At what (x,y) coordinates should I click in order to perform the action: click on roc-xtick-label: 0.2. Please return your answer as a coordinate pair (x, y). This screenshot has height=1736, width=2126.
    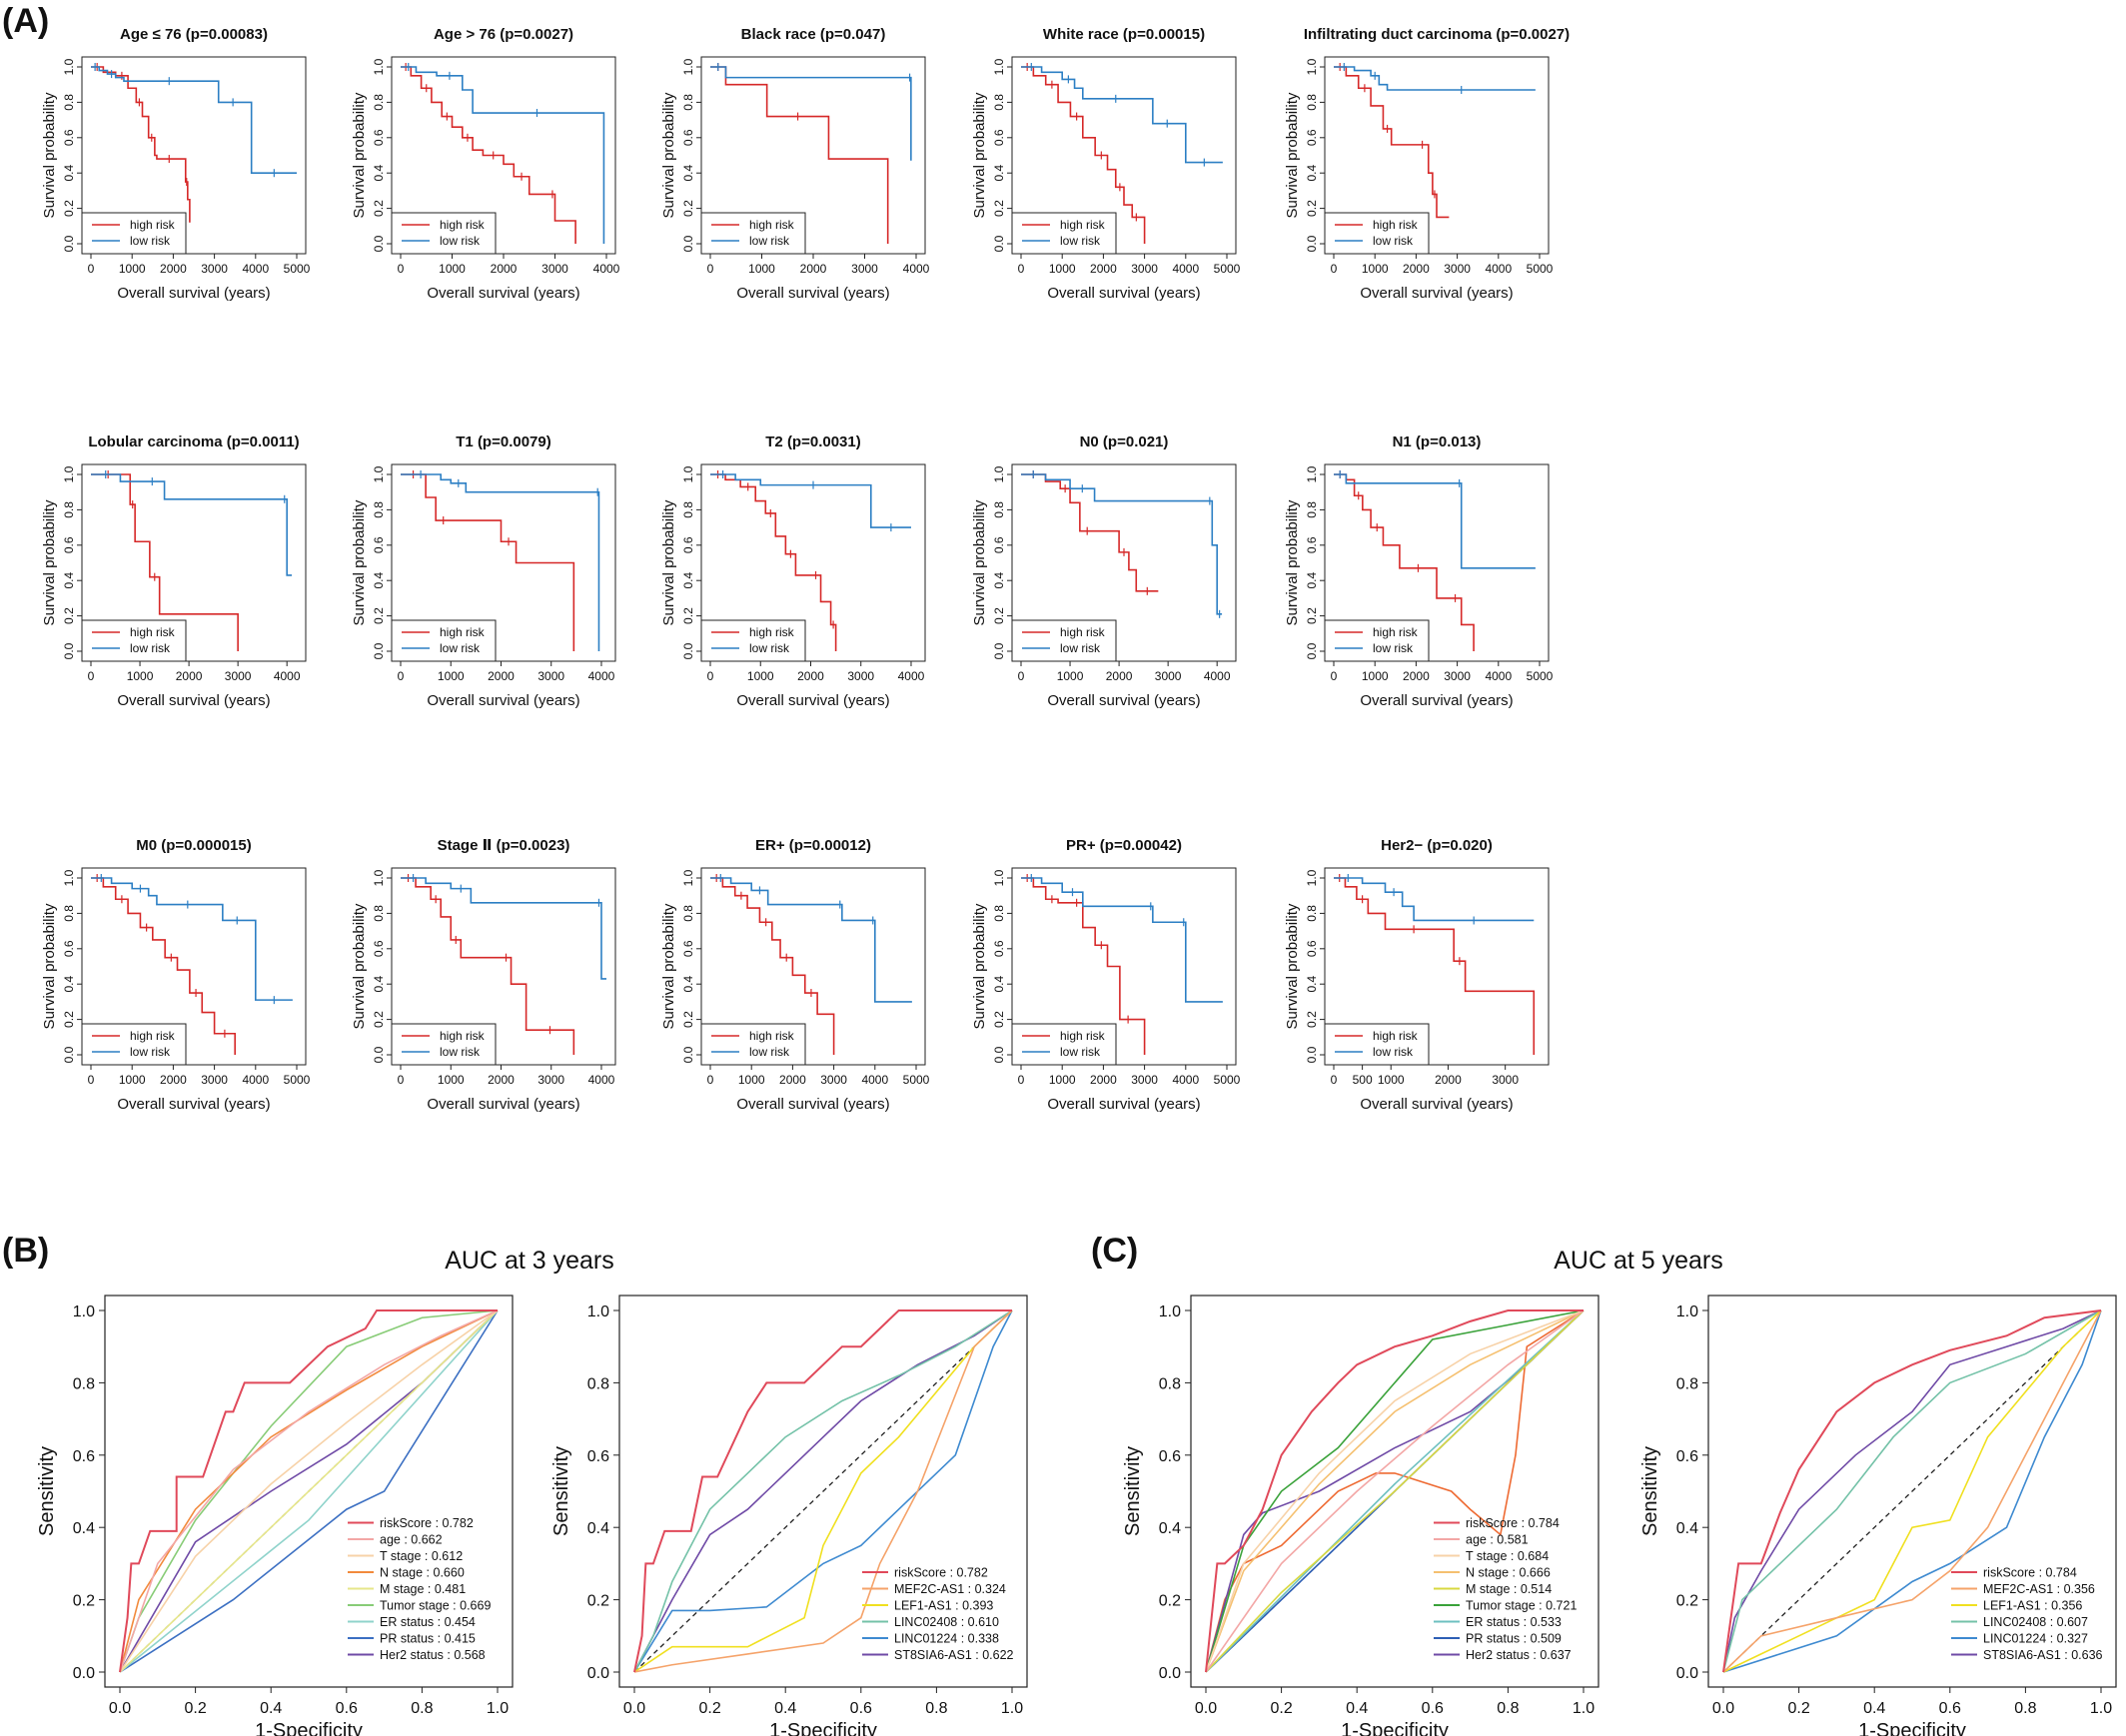
    Looking at the image, I should click on (195, 1708).